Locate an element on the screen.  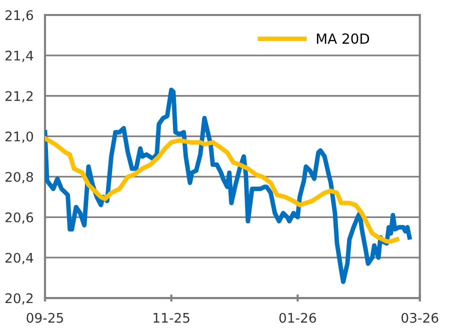
y-tick-label: 21,4 is located at coordinates (19, 56).